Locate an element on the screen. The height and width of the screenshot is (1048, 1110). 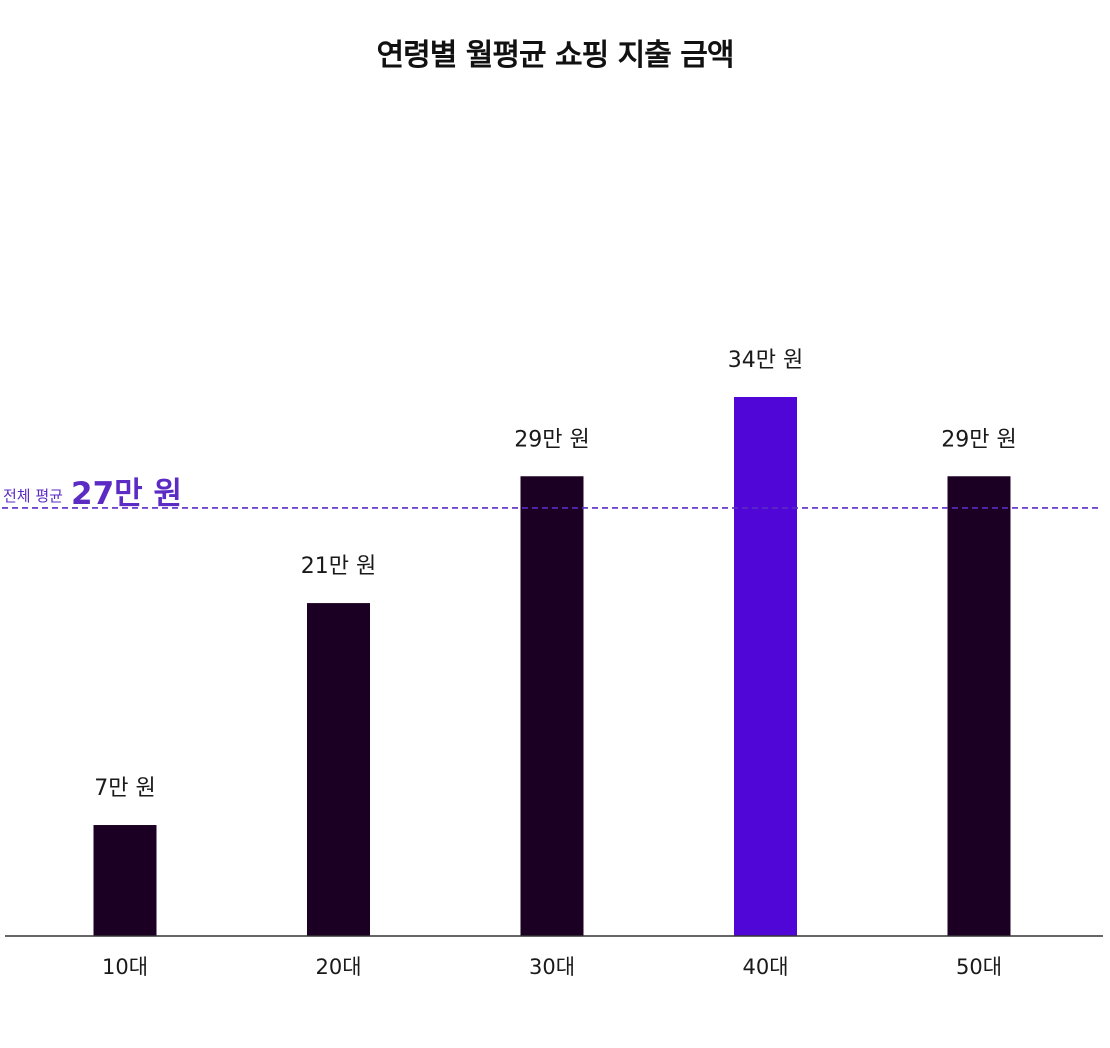
average-prefix-label: 전체 평균 is located at coordinates (33, 496).